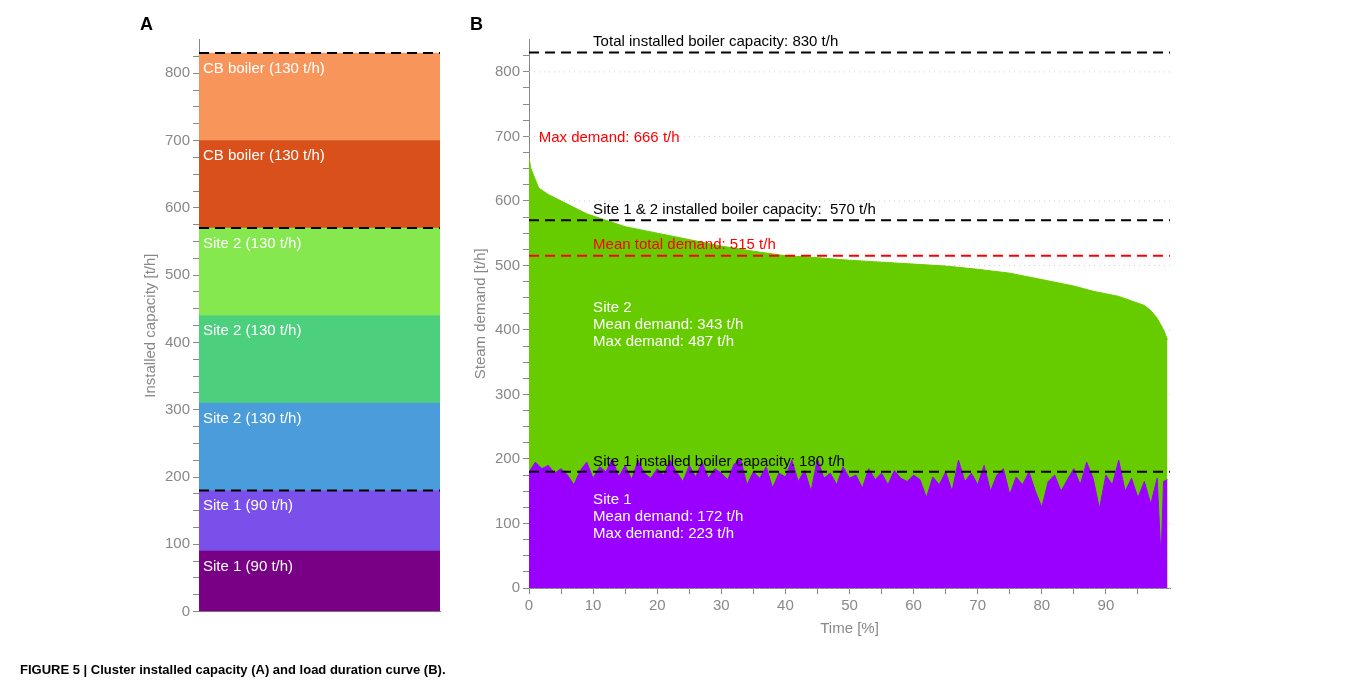 The width and height of the screenshot is (1357, 694). What do you see at coordinates (480, 314) in the screenshot?
I see `y-axis-title: Steam demand [t/h]` at bounding box center [480, 314].